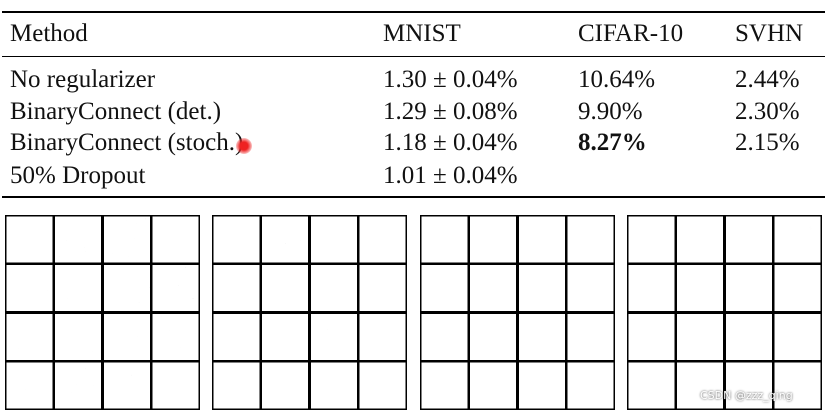  What do you see at coordinates (49, 33) in the screenshot?
I see `header-cell: Method` at bounding box center [49, 33].